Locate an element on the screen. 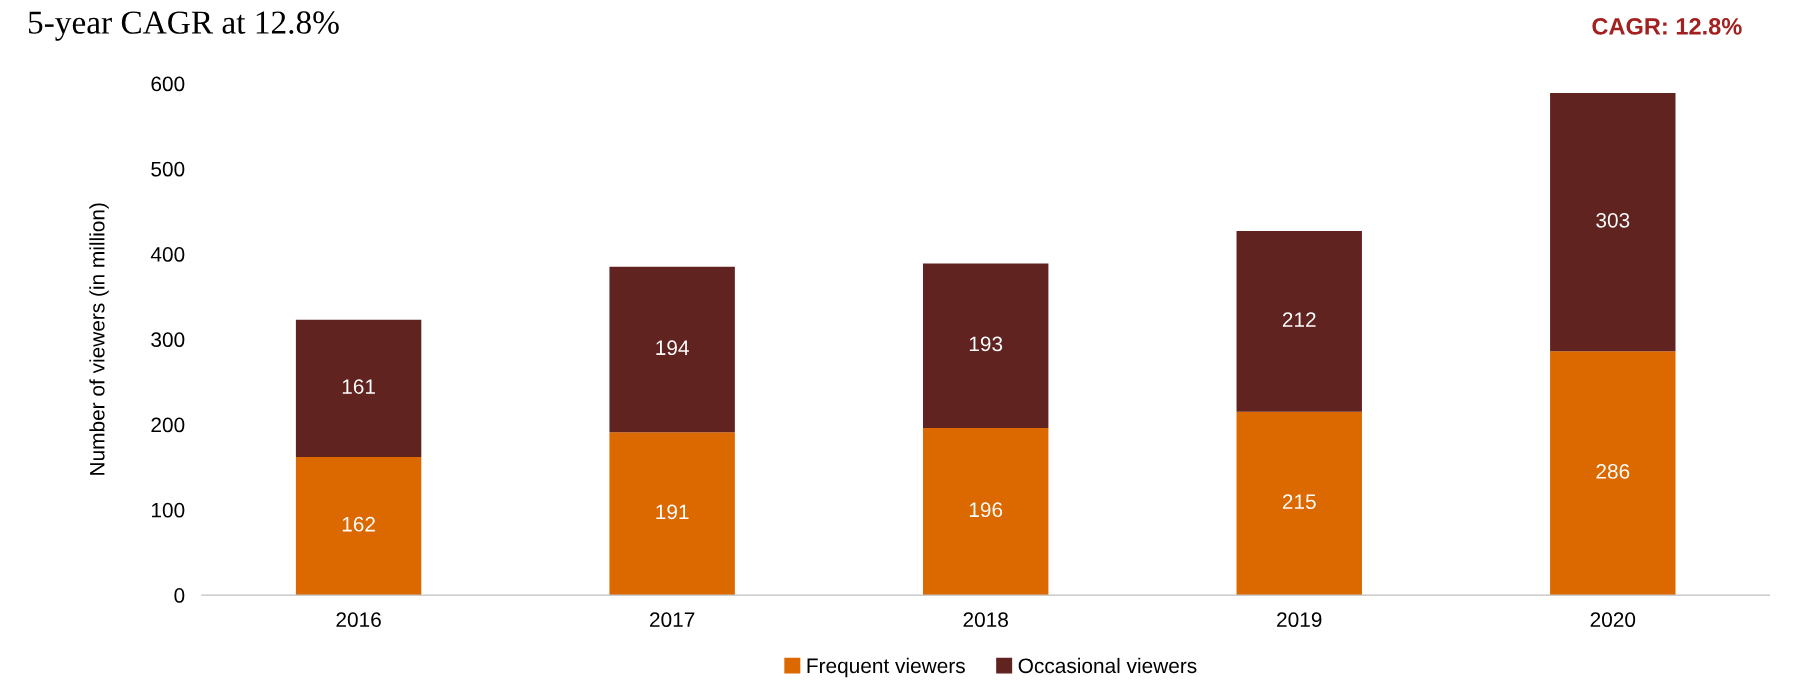  x-tick-label: 2017 is located at coordinates (672, 620).